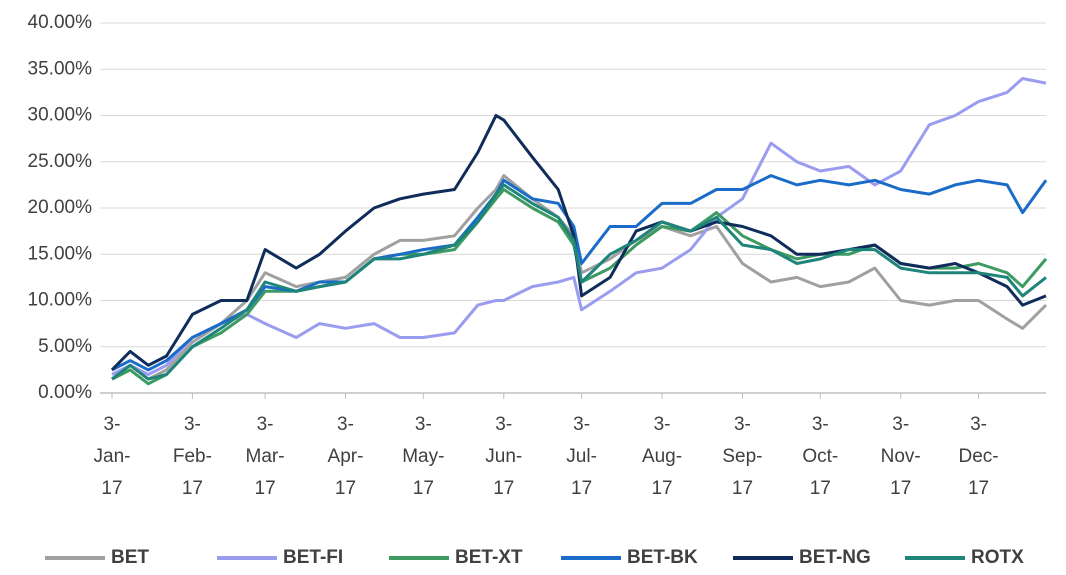 This screenshot has height=575, width=1066. I want to click on y-tick-label: 15.00%, so click(60, 253).